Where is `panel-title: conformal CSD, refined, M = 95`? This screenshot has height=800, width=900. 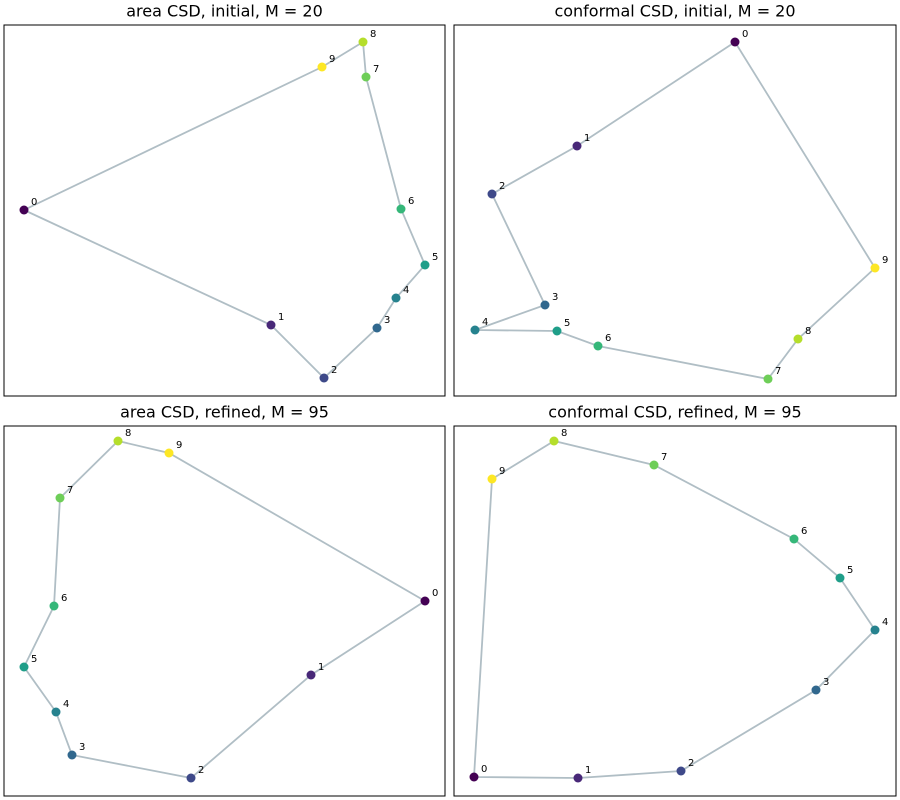
panel-title: conformal CSD, refined, M = 95 is located at coordinates (674, 412).